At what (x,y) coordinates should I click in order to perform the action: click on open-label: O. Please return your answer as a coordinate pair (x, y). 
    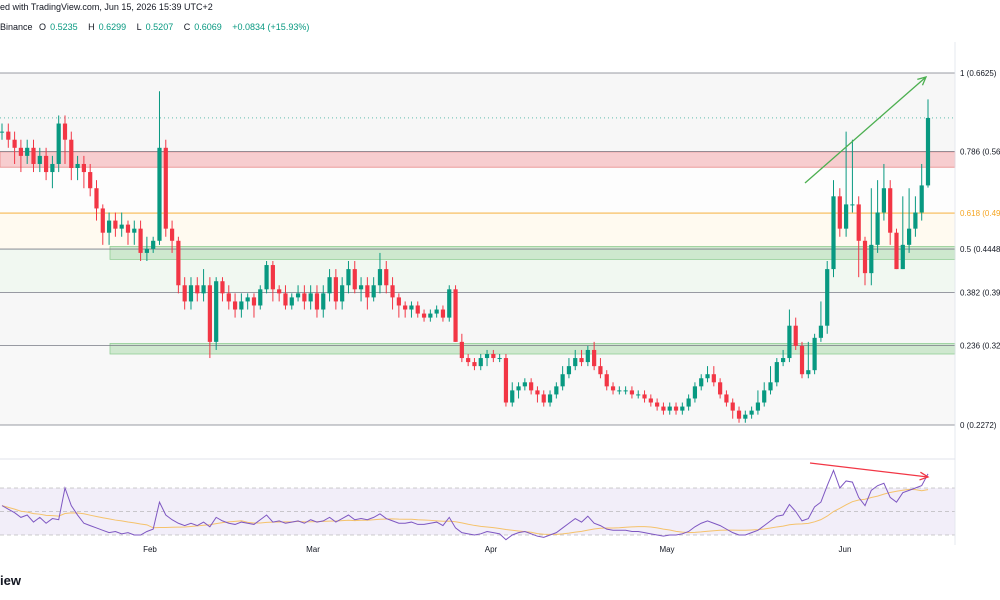
    Looking at the image, I should click on (43, 27).